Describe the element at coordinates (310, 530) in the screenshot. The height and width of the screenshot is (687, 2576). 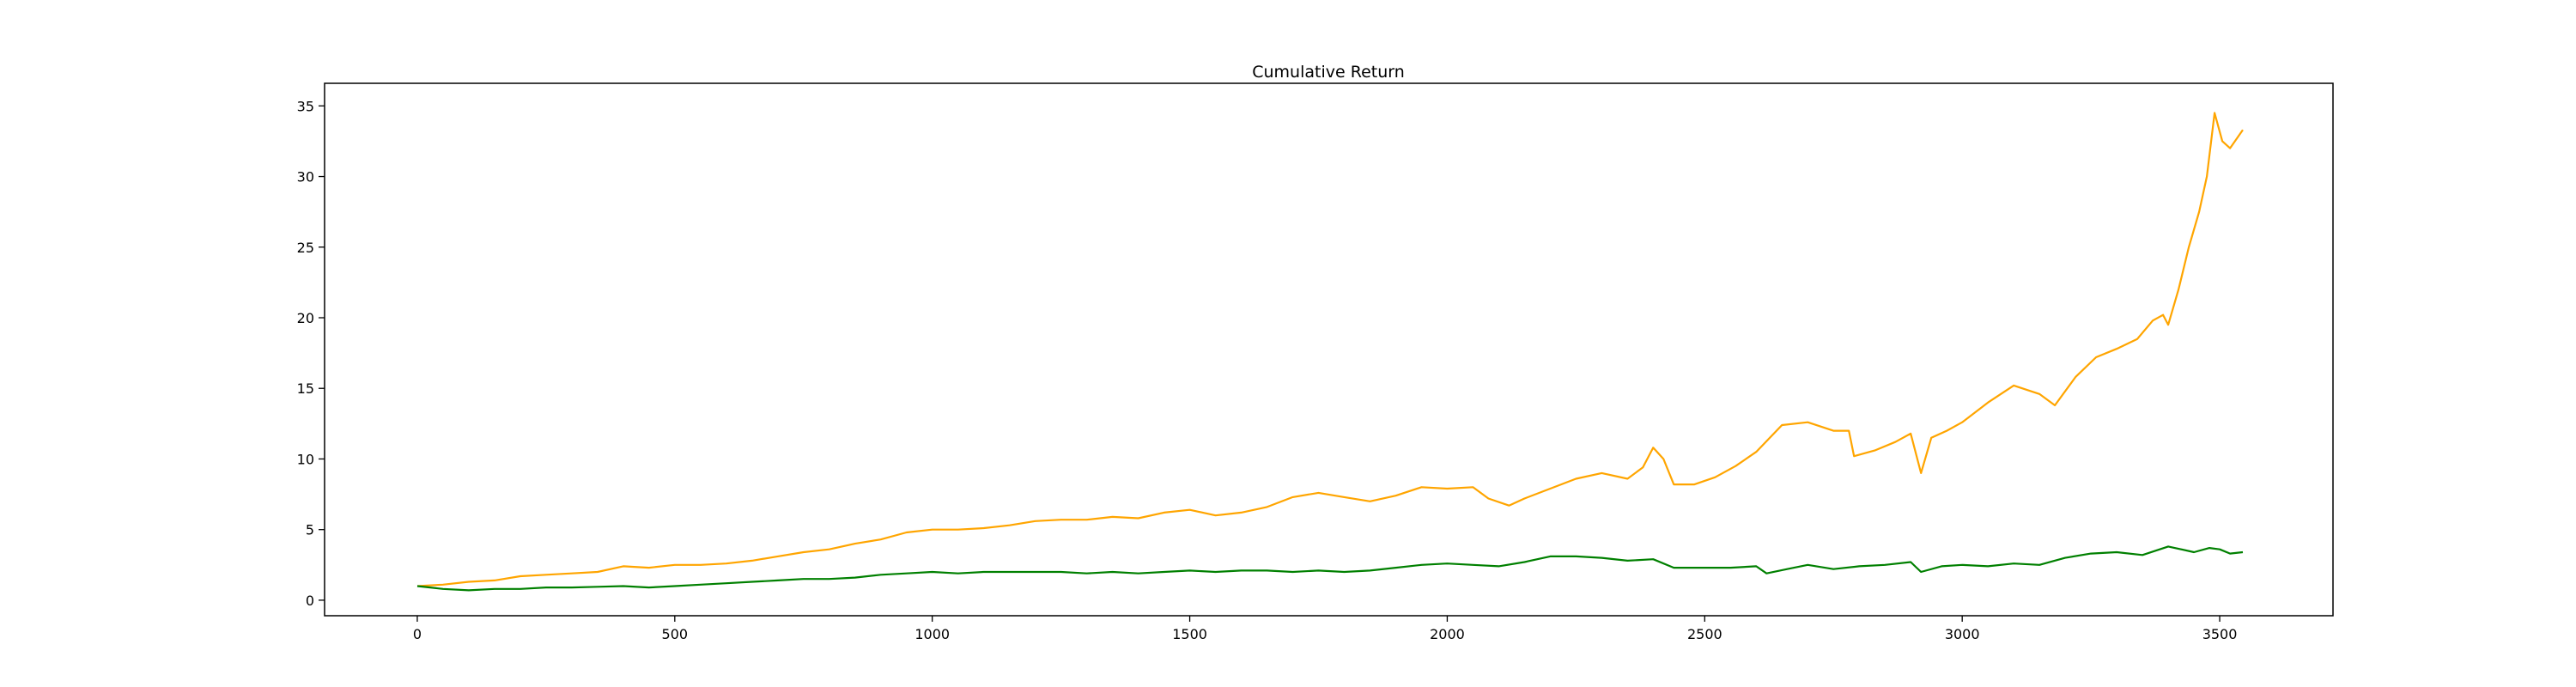
I see `y-tick-label: 5` at that location.